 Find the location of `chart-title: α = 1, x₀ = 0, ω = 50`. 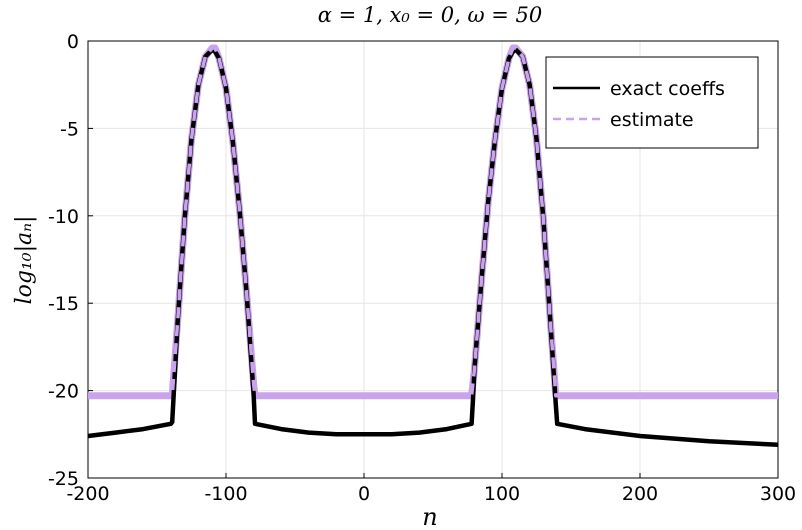

chart-title: α = 1, x₀ = 0, ω = 50 is located at coordinates (430, 15).